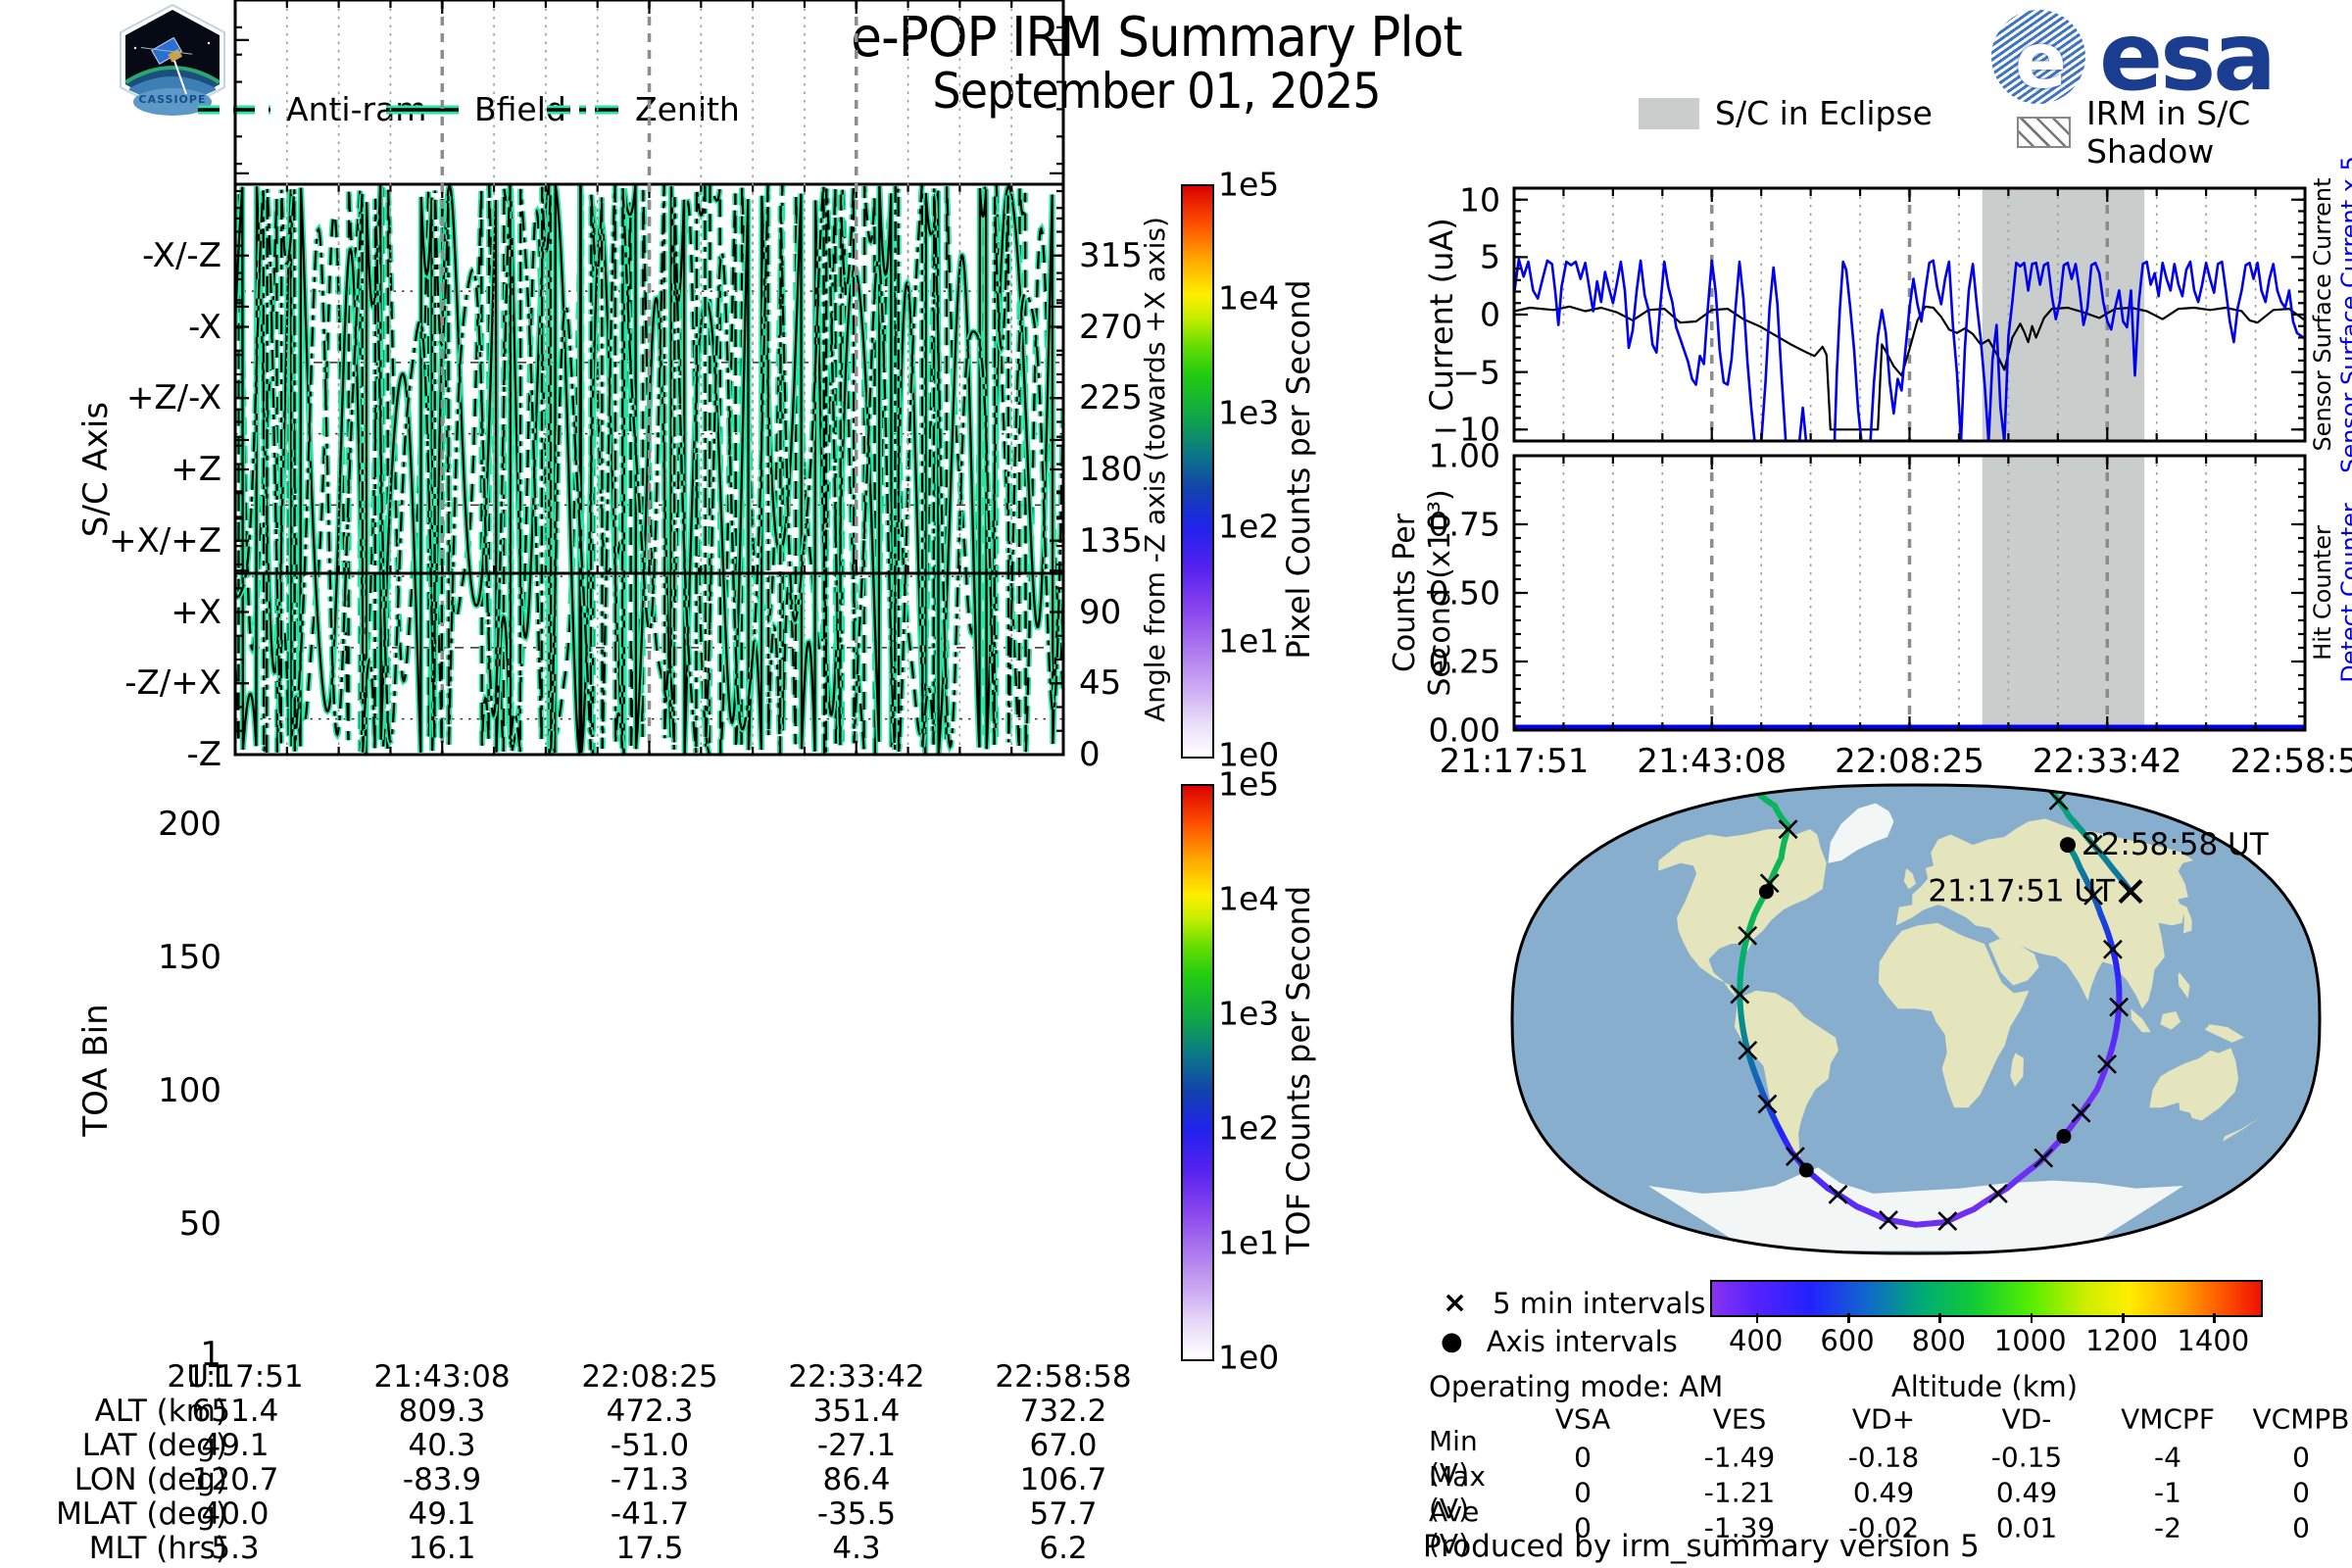 This screenshot has width=2352, height=1568. Describe the element at coordinates (141, 1514) in the screenshot. I see `ephemeris-row-label: MLAT (deg)` at that location.